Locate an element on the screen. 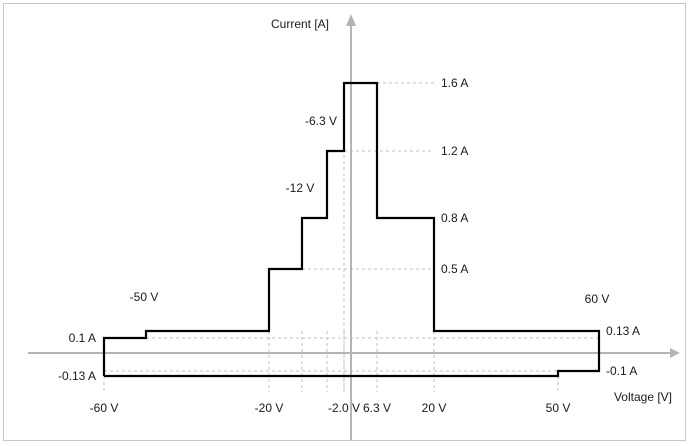 This screenshot has width=691, height=446. current-annotation: 0.13 A is located at coordinates (623, 331).